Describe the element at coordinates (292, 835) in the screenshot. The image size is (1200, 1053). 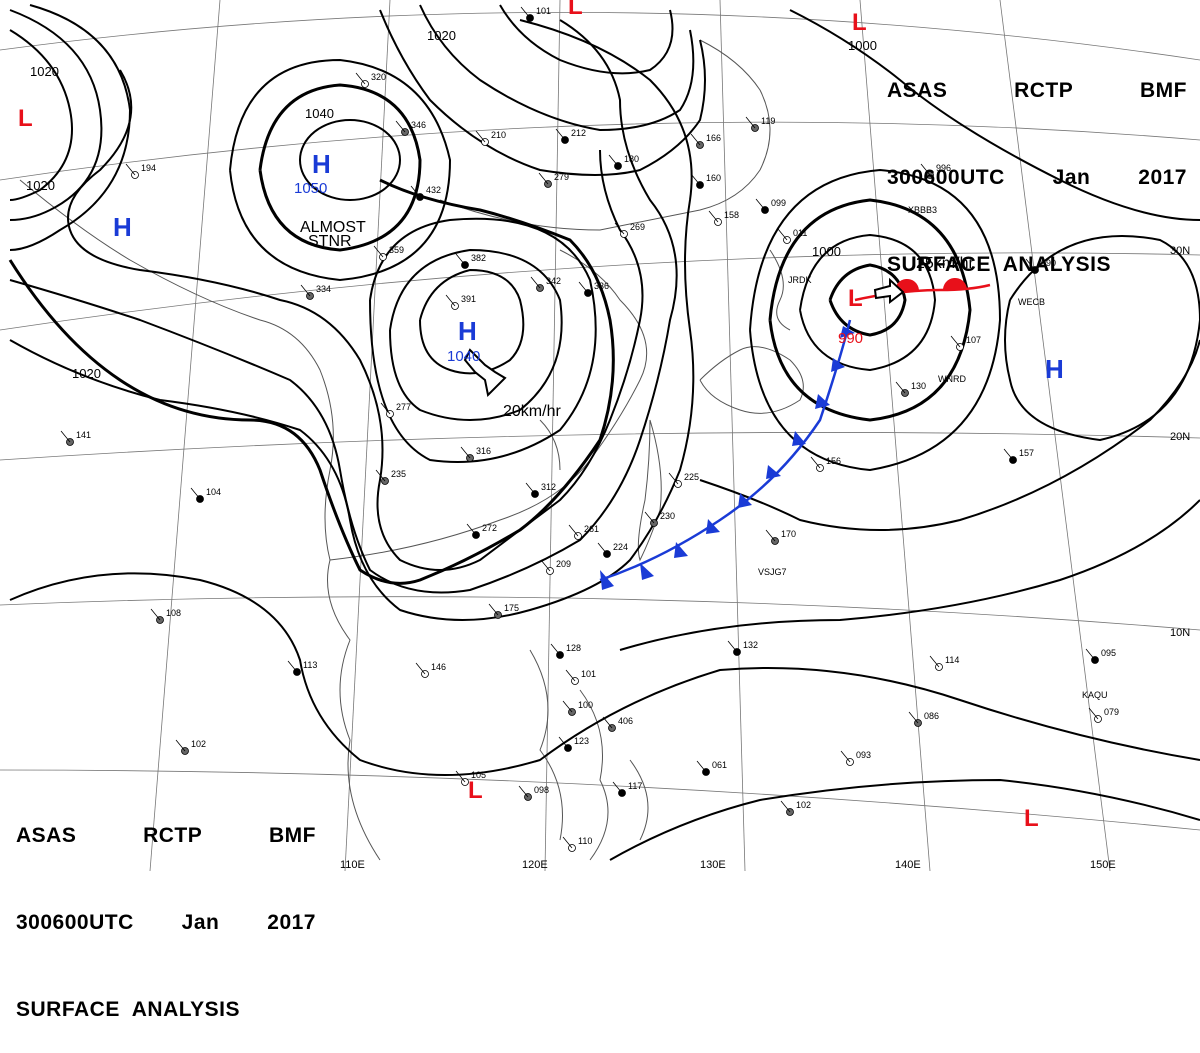
I see `header-office: BMF` at that location.